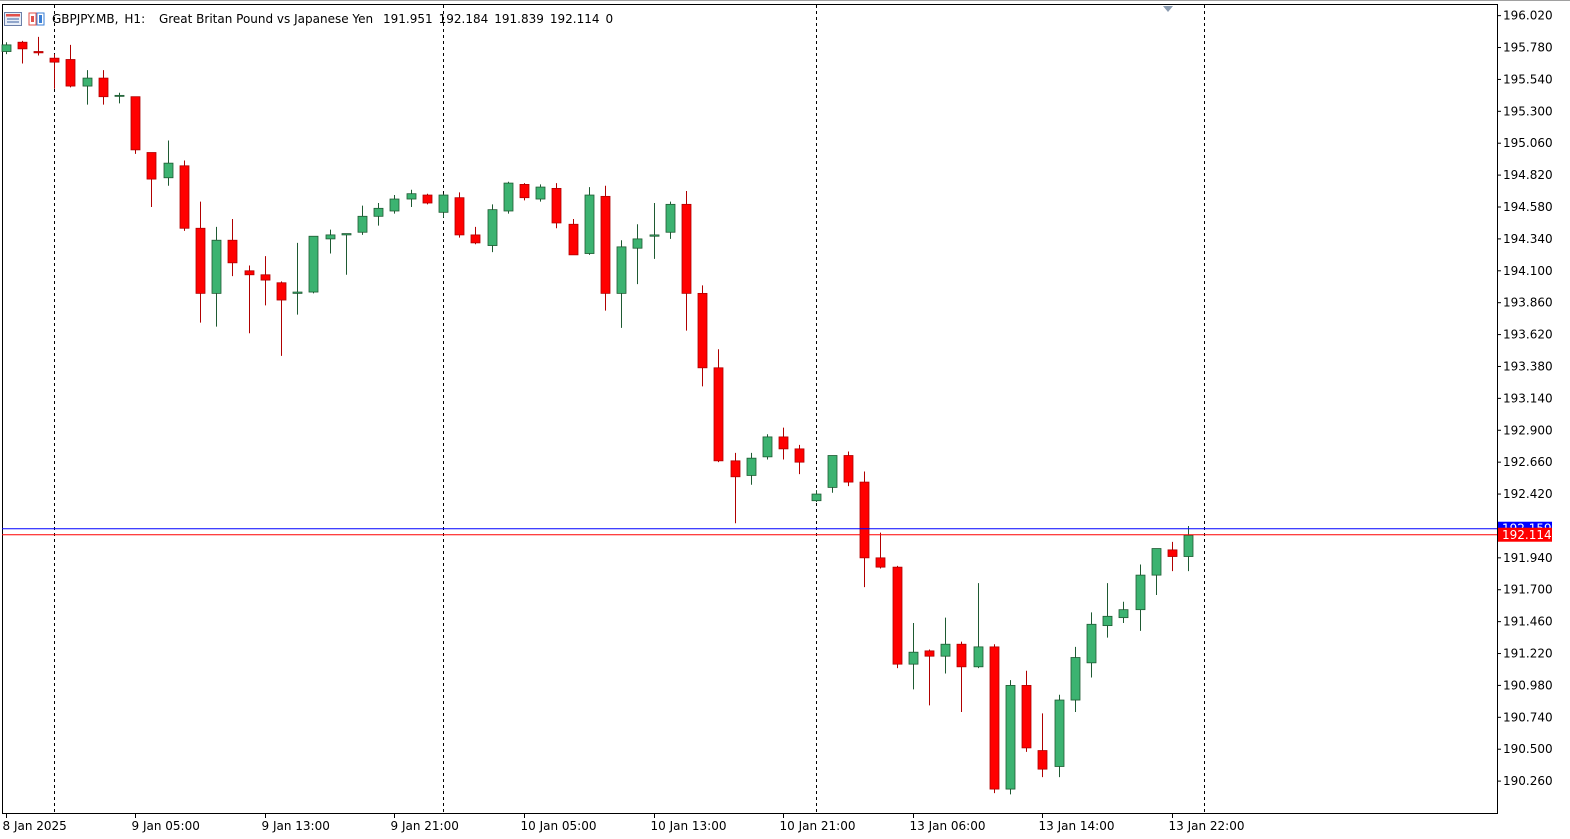 The width and height of the screenshot is (1570, 839). Describe the element at coordinates (1168, 9) in the screenshot. I see `chart-shift-marker-icon` at that location.